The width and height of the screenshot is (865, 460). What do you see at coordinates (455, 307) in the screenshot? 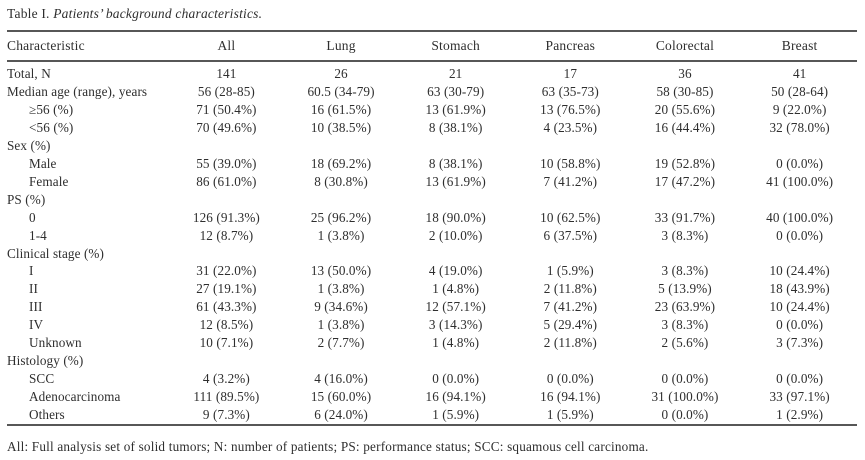
I see `cell-value: 12 (57.1%)` at bounding box center [455, 307].